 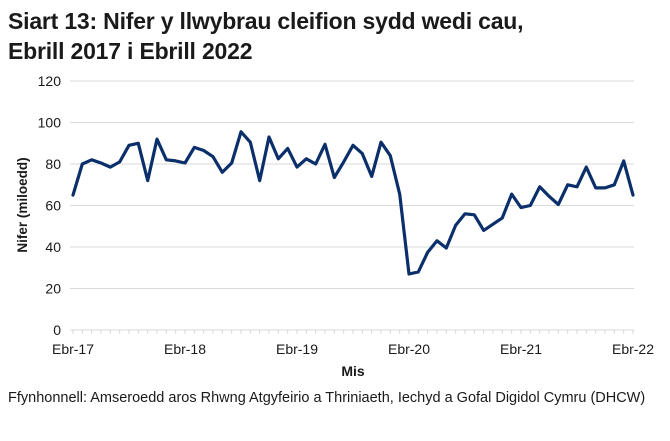 I want to click on x-tick-label: Ebr-21, so click(x=521, y=349).